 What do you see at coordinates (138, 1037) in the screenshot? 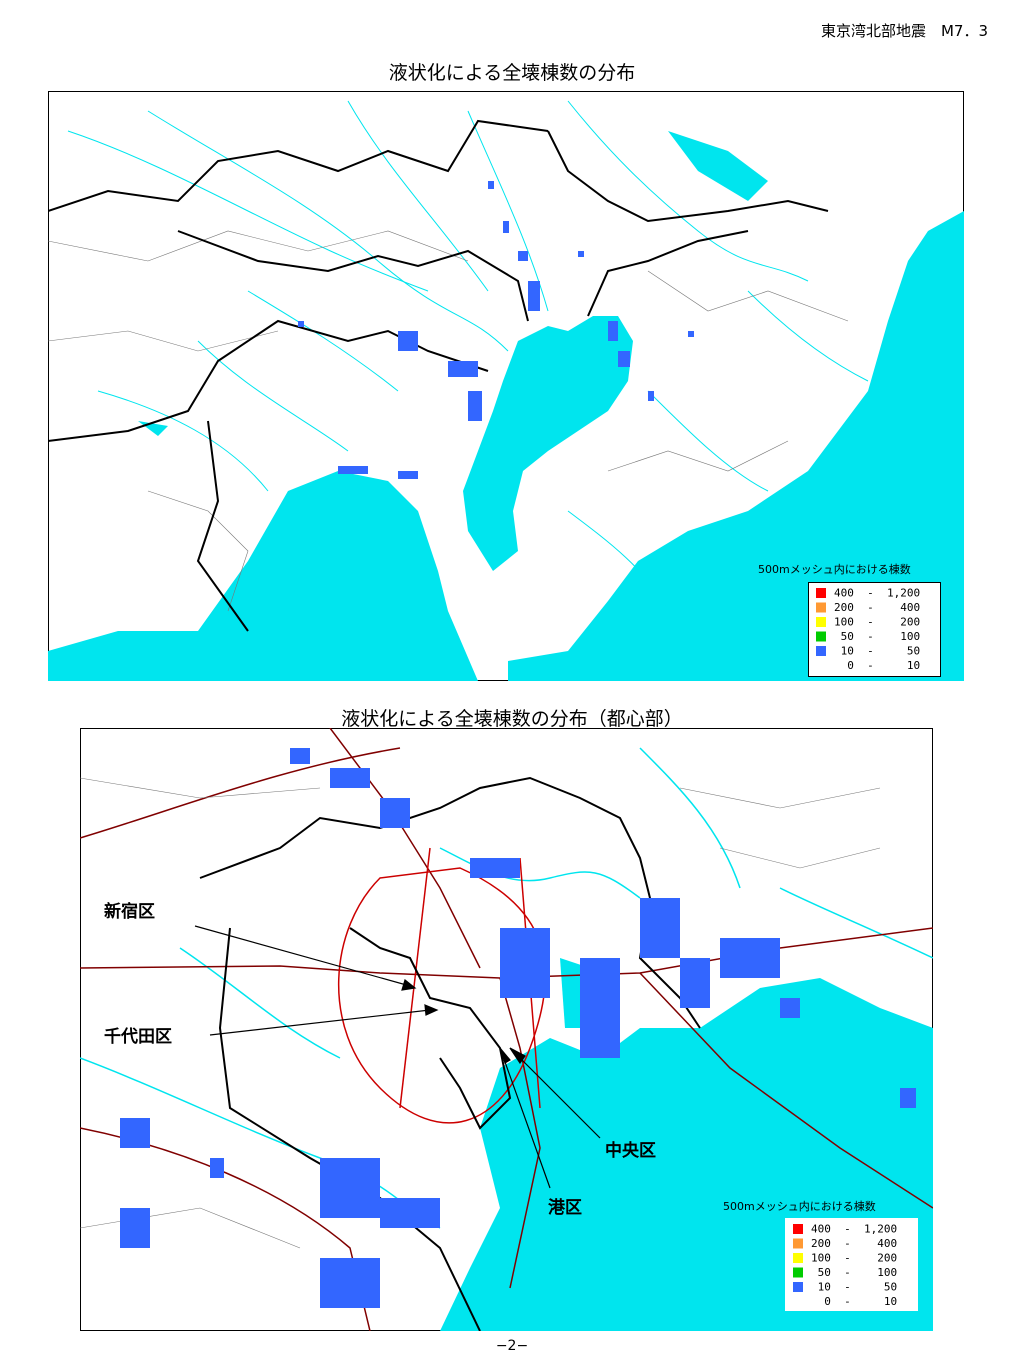
I see `area-label: 千代田区` at bounding box center [138, 1037].